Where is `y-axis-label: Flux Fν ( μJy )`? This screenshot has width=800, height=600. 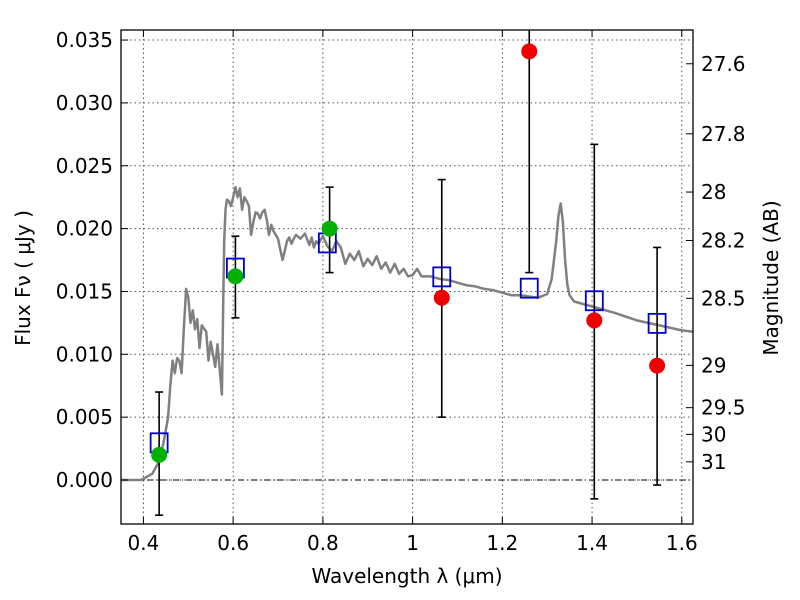 y-axis-label: Flux Fν ( μJy ) is located at coordinates (23, 278).